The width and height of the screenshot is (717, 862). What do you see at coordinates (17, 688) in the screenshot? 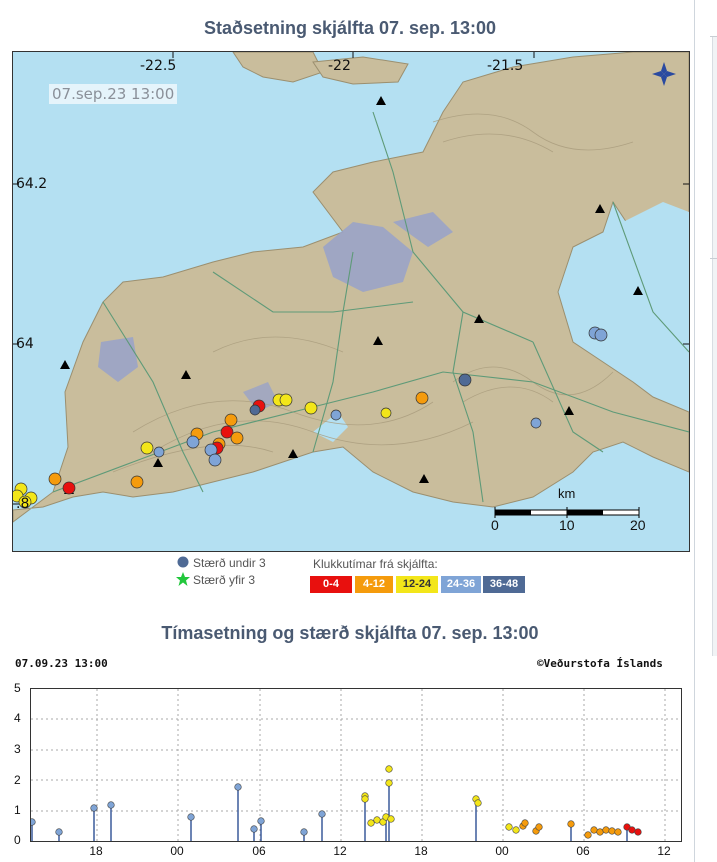
I see `y-tick: 5` at bounding box center [17, 688].